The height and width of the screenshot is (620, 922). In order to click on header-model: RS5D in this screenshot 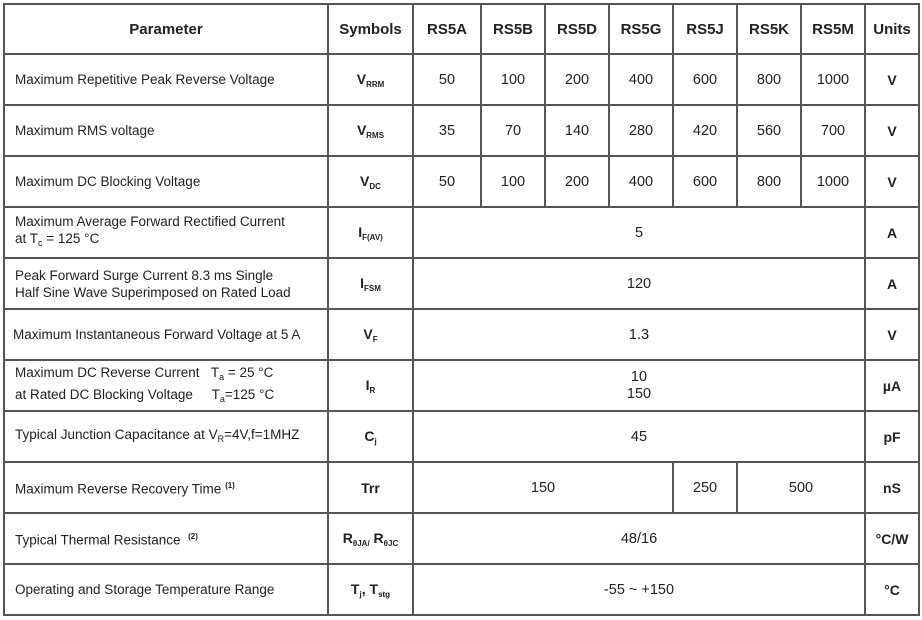, I will do `click(577, 29)`.